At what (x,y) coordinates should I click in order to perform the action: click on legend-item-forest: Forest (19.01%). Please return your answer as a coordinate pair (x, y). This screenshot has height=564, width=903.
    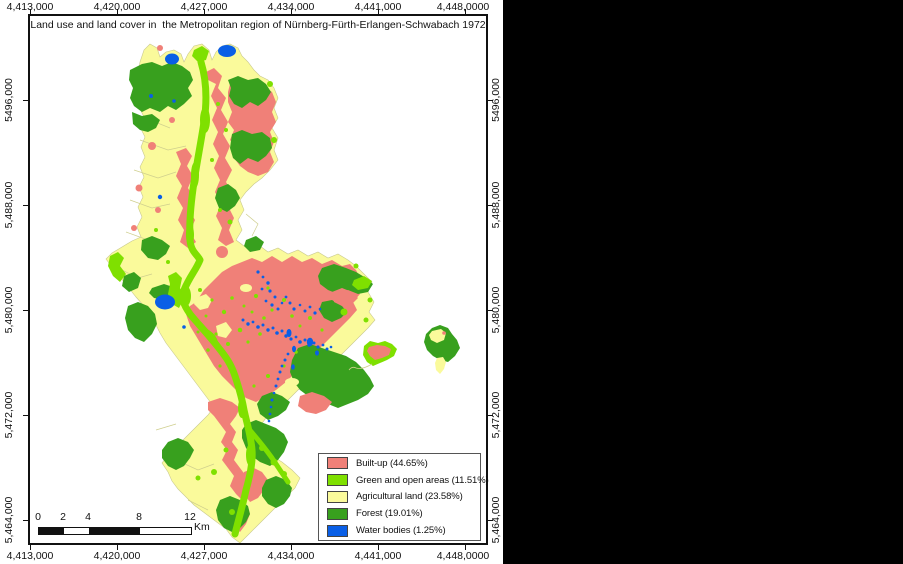
    Looking at the image, I should click on (399, 513).